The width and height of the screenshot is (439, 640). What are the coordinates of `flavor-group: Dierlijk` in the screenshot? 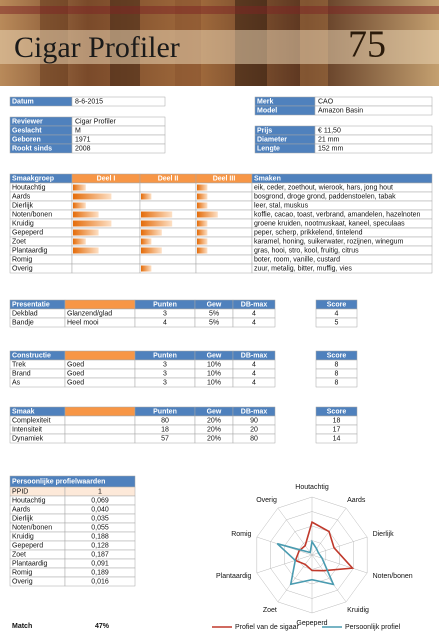 It's located at (23, 205).